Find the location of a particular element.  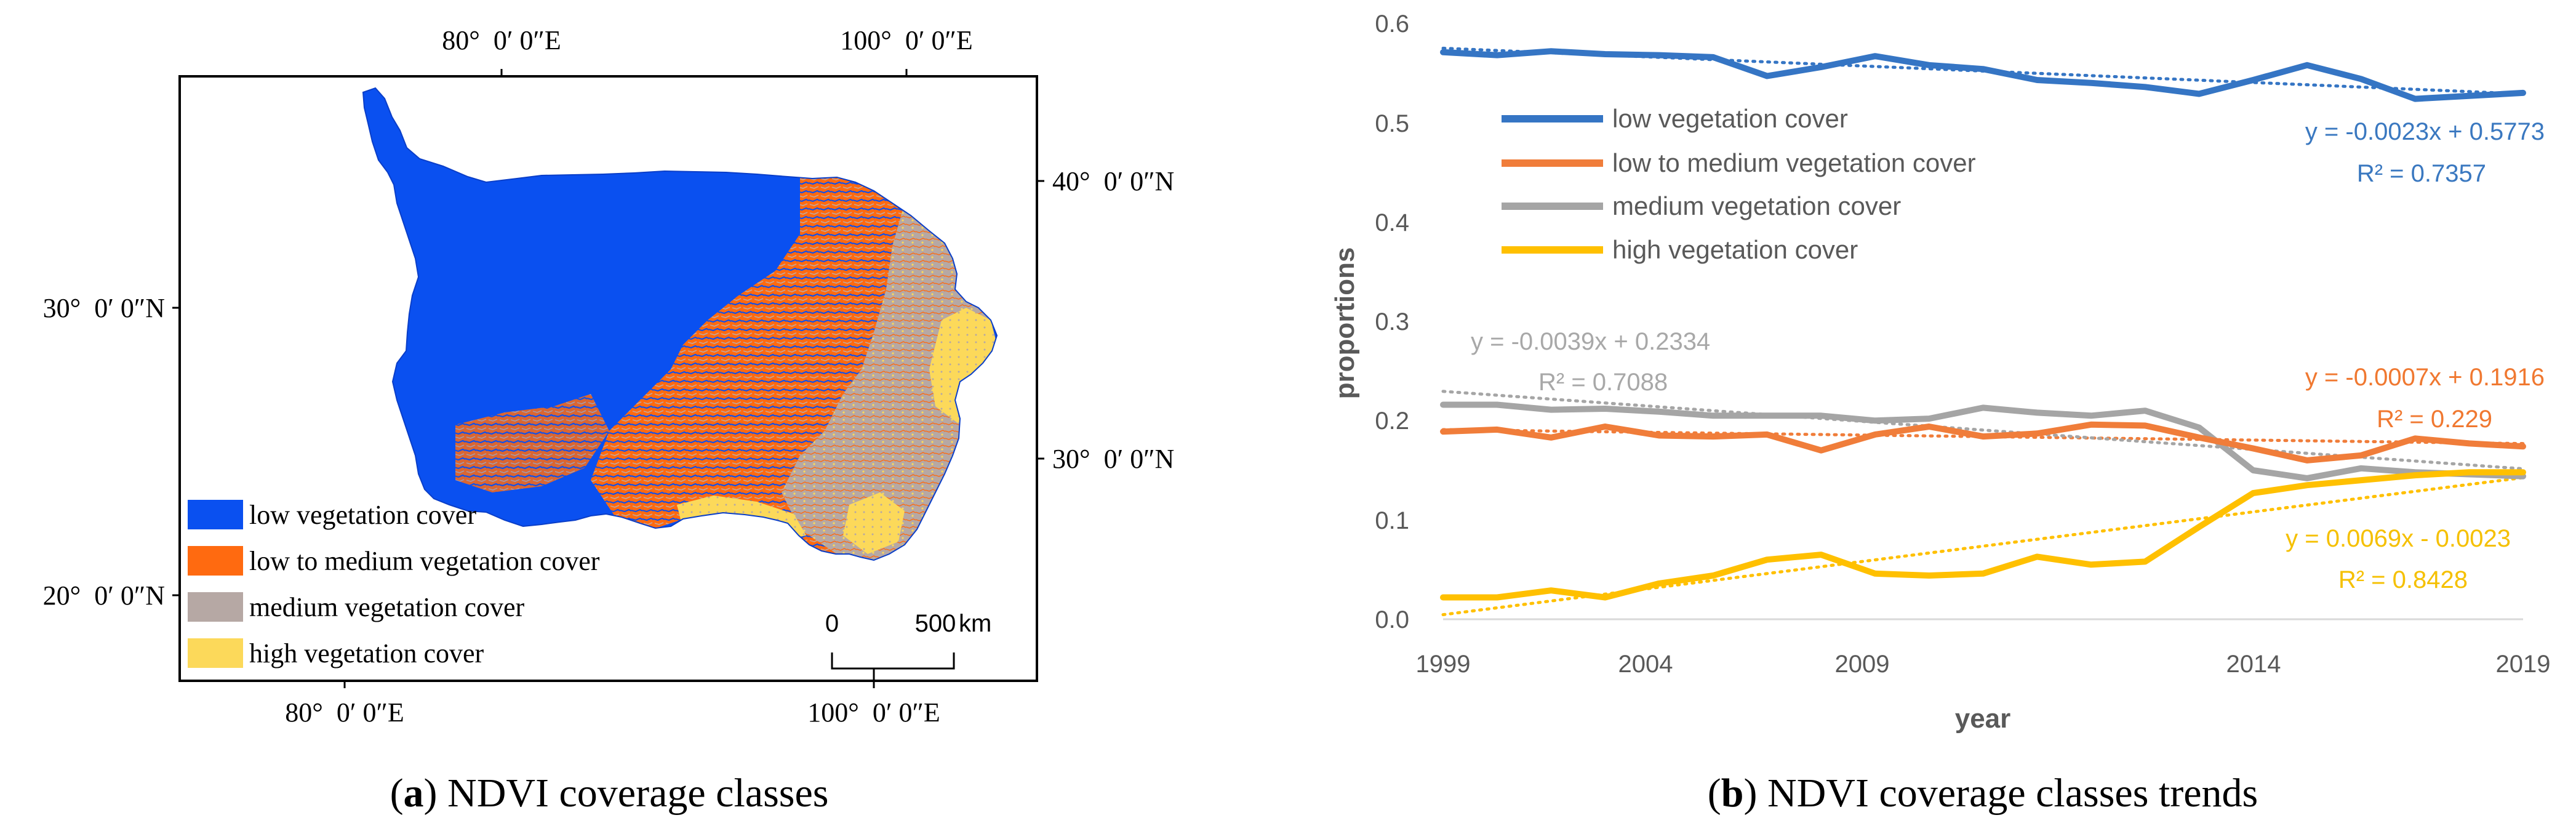

right-lat-label-30: 30° 0′ 0″N is located at coordinates (1113, 459).